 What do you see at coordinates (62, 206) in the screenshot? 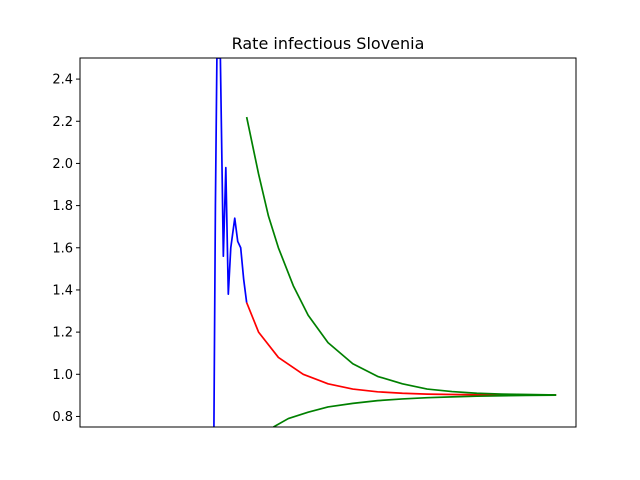
I see `y-tick-label: 1.8` at bounding box center [62, 206].